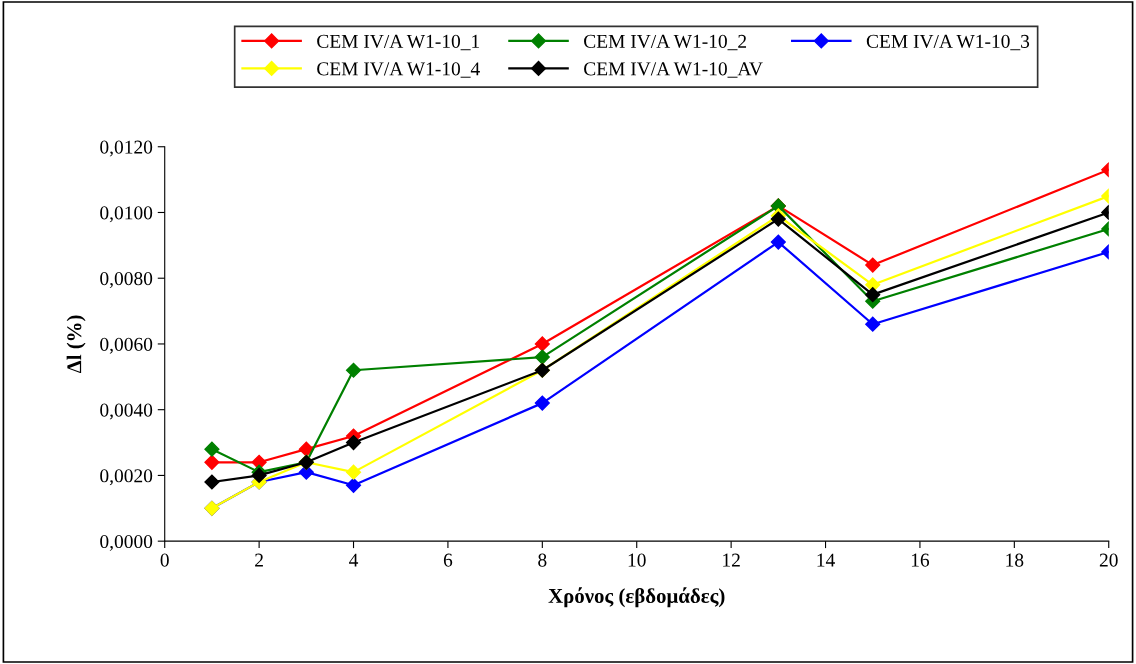 This screenshot has width=1136, height=664. I want to click on legend-label: CEM IV/A W1-10_3, so click(948, 42).